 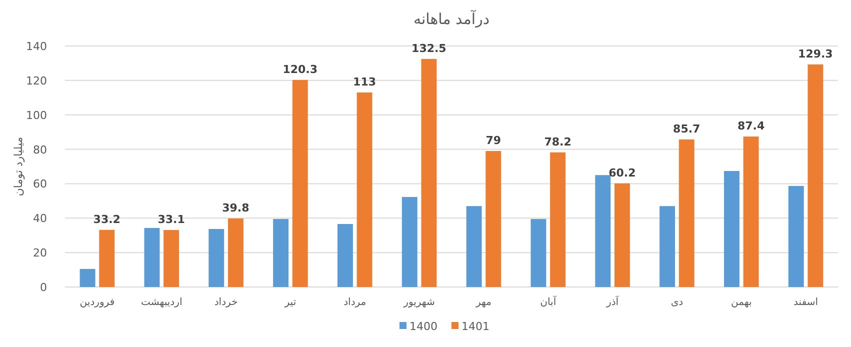 I want to click on x-tick-label: آذر, so click(x=613, y=301).